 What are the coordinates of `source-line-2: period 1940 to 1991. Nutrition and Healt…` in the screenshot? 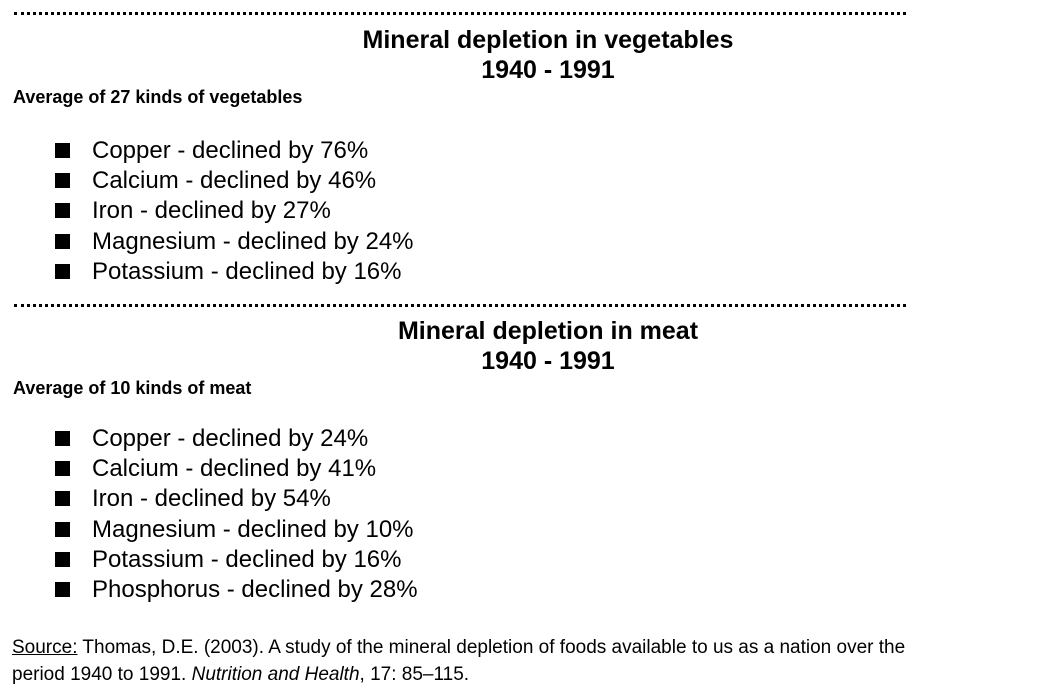 It's located at (534, 674).